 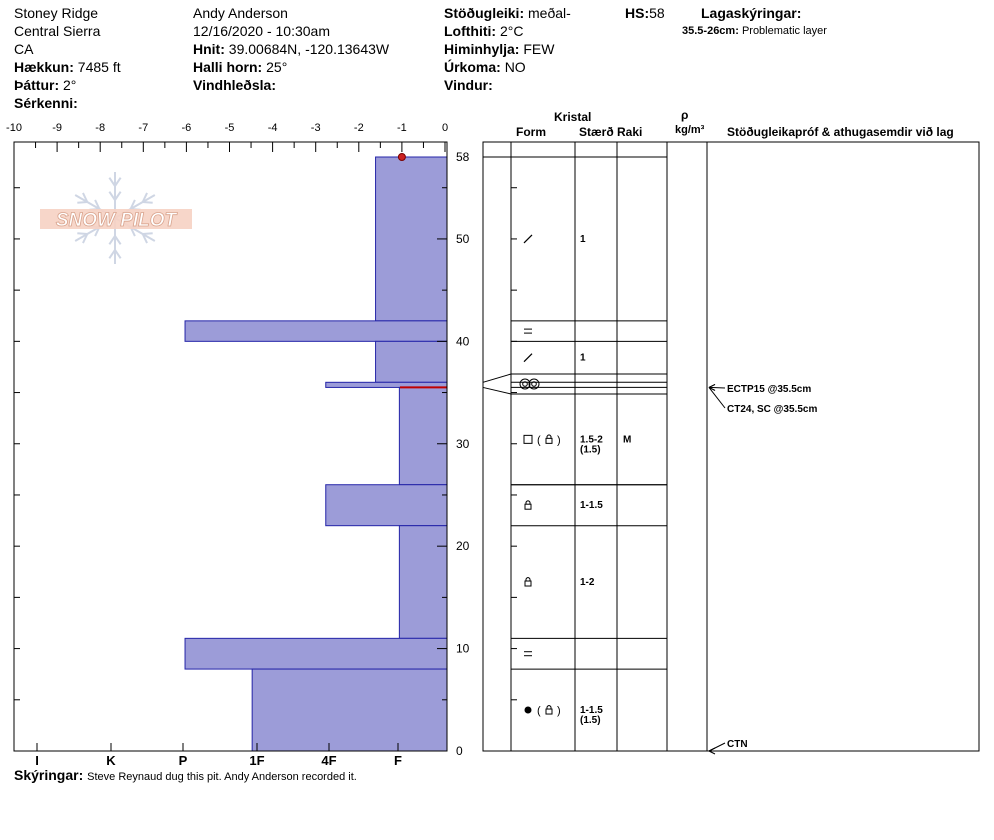 What do you see at coordinates (57, 31) in the screenshot?
I see `location-range: Central Sierra` at bounding box center [57, 31].